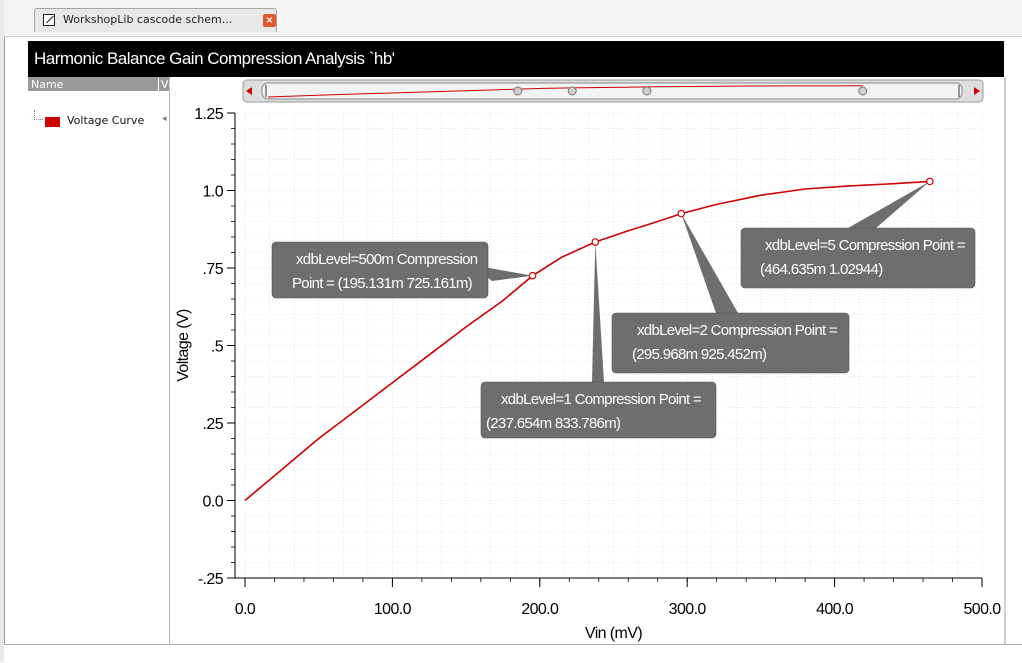 The height and width of the screenshot is (663, 1022). Describe the element at coordinates (183, 345) in the screenshot. I see `y-axis-title: Voltage (V)` at that location.